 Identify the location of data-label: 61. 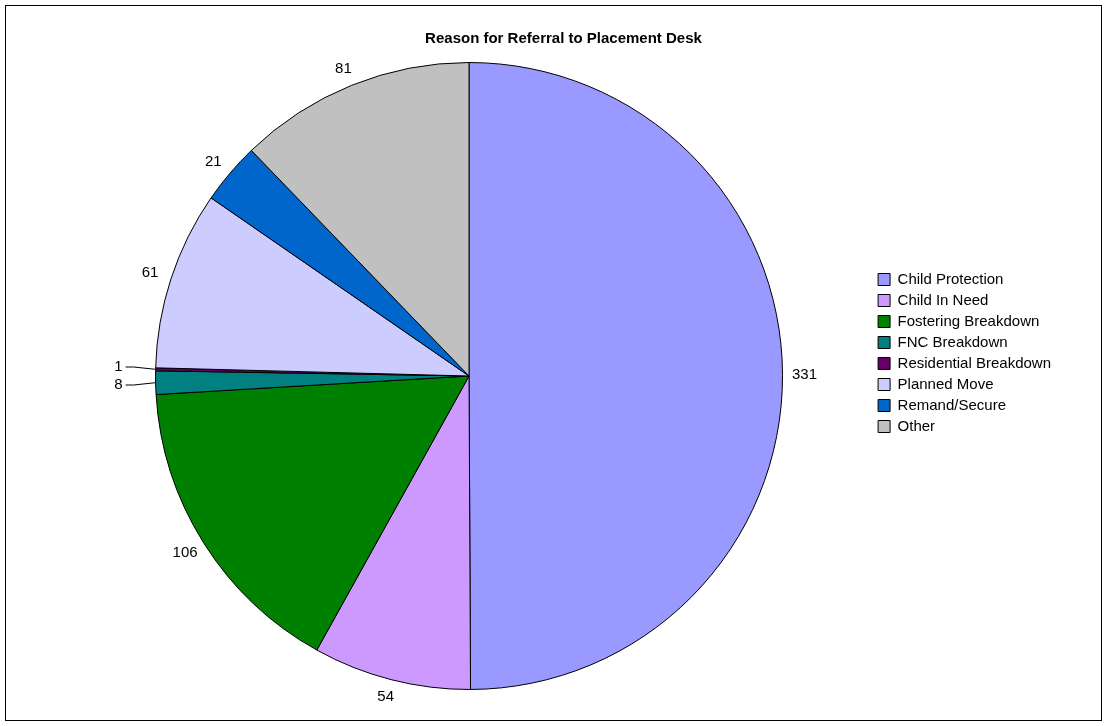
(150, 272).